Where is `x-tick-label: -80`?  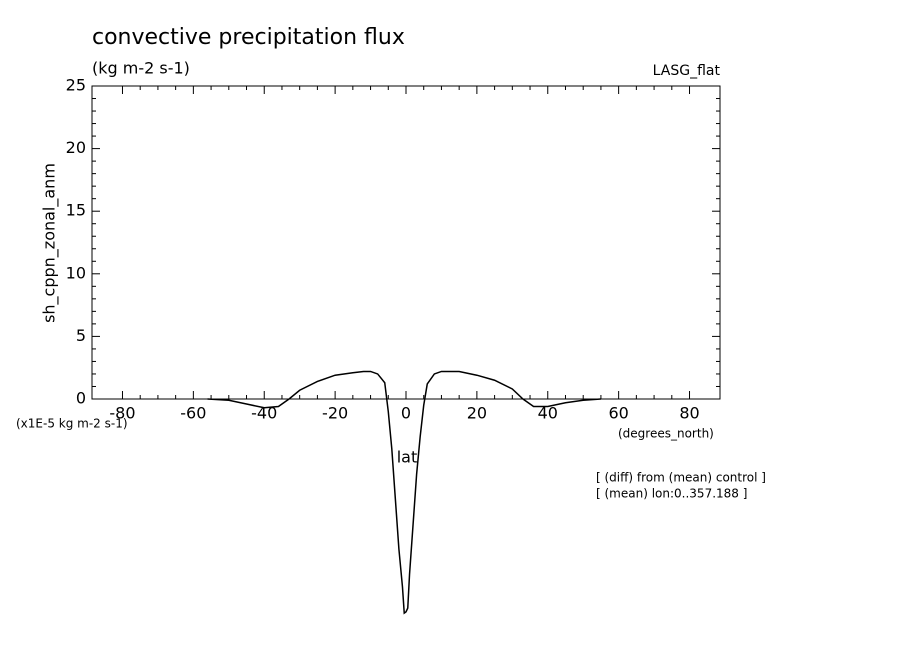 x-tick-label: -80 is located at coordinates (122, 413).